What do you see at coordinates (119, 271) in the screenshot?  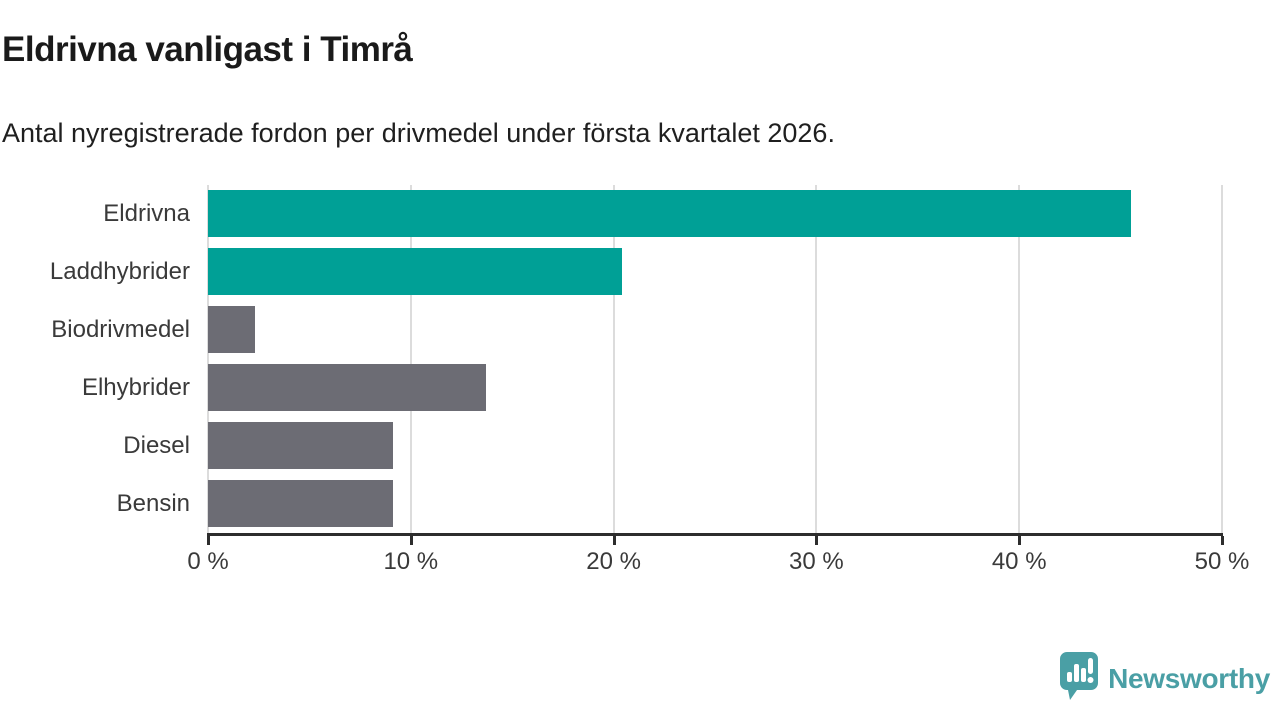 I see `category-label-laddhybrider: Laddhybrider` at bounding box center [119, 271].